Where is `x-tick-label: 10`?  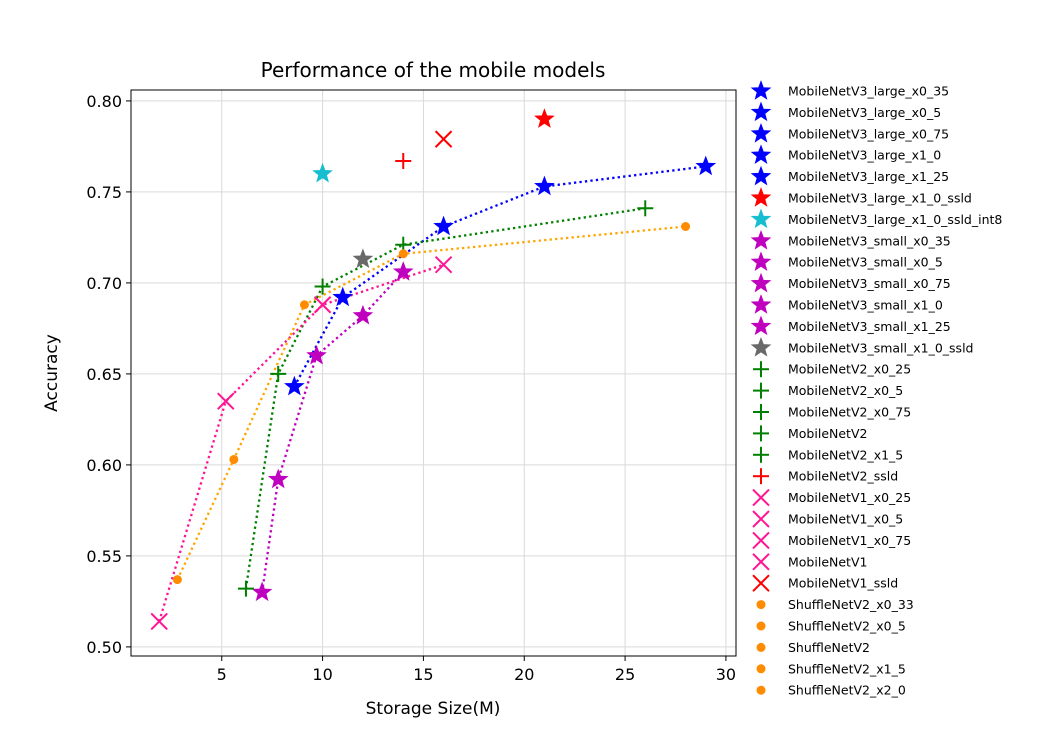
x-tick-label: 10 is located at coordinates (322, 674).